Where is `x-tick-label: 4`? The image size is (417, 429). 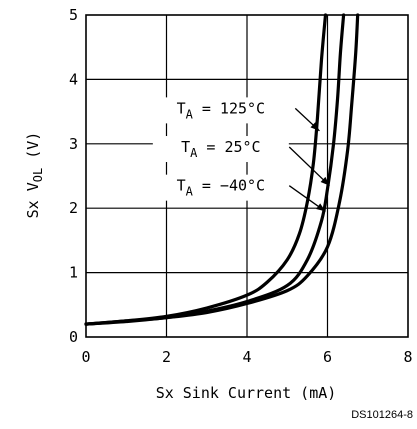 x-tick-label: 4 is located at coordinates (246, 357).